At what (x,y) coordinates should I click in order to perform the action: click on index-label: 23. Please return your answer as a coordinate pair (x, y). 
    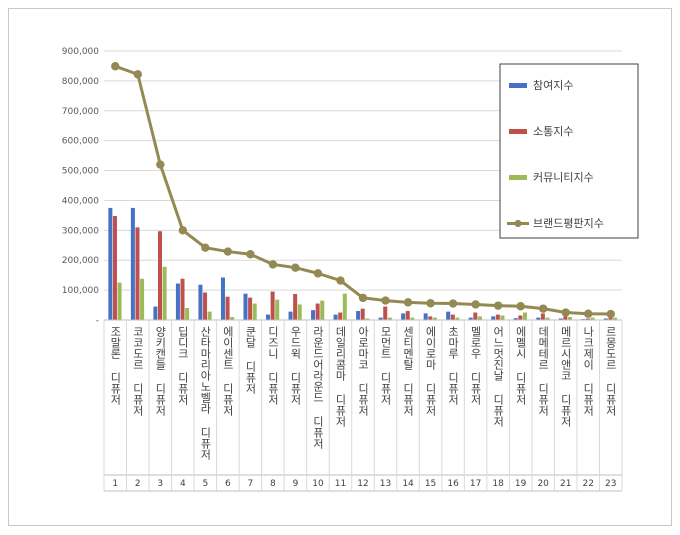
    Looking at the image, I should click on (610, 484).